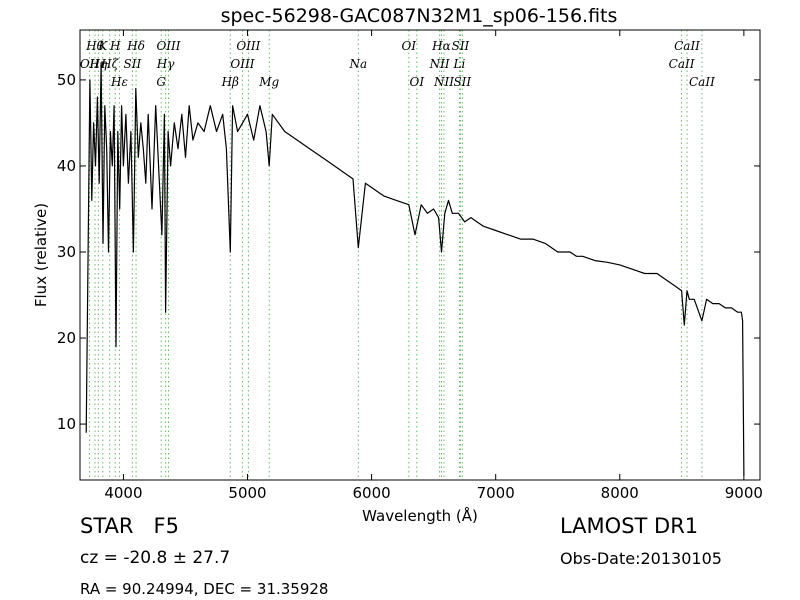 The height and width of the screenshot is (600, 800). What do you see at coordinates (372, 493) in the screenshot?
I see `x-tick-label: 6000` at bounding box center [372, 493].